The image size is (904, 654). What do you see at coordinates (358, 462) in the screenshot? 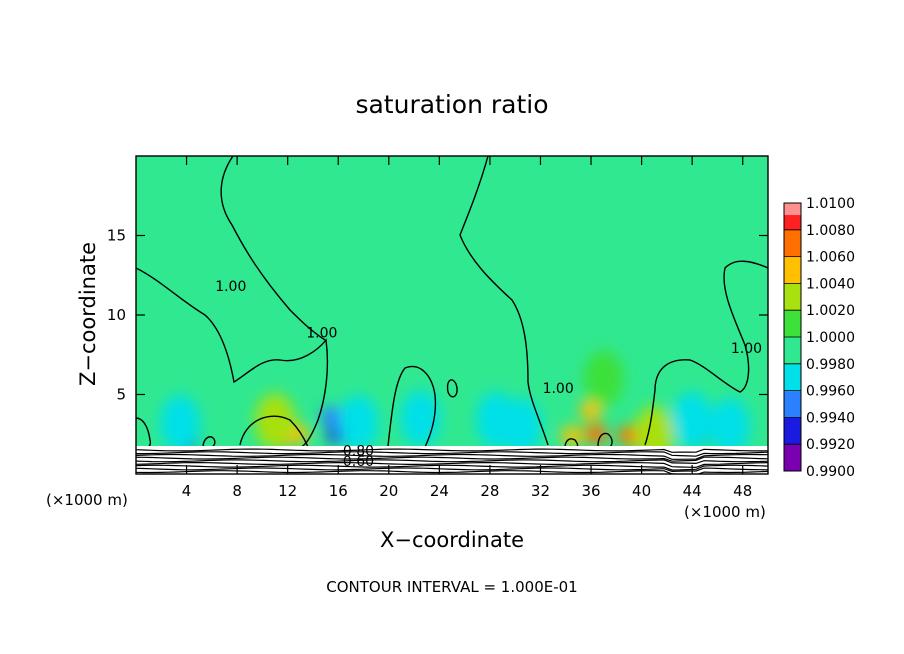
I see `contour-label-5: 0.60` at bounding box center [358, 462].